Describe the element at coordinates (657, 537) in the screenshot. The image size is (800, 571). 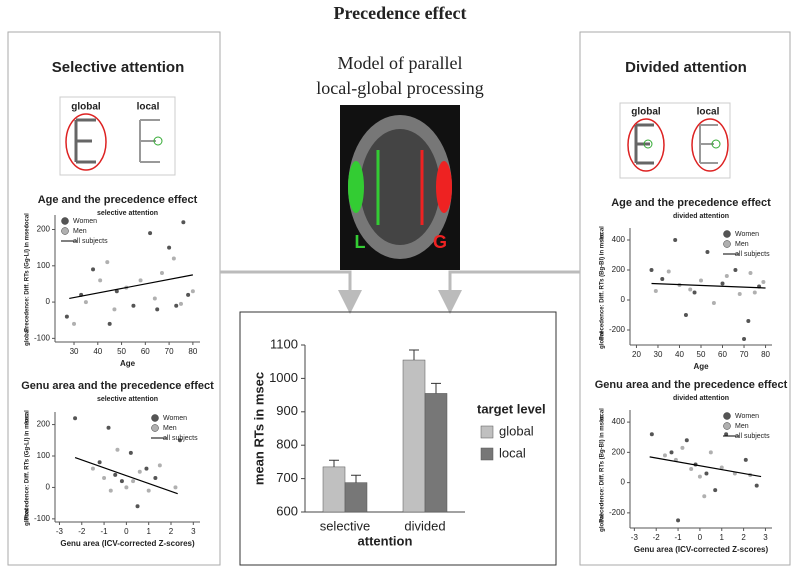
I see `x-tick-label: -2` at that location.